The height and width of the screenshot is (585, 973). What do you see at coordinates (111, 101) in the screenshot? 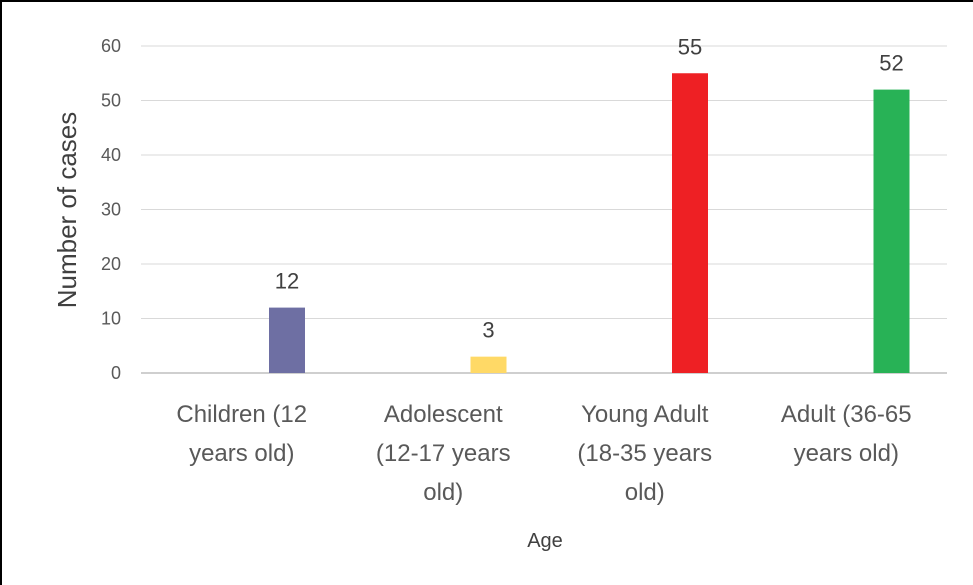
I see `y-tick-label: 50` at bounding box center [111, 101].